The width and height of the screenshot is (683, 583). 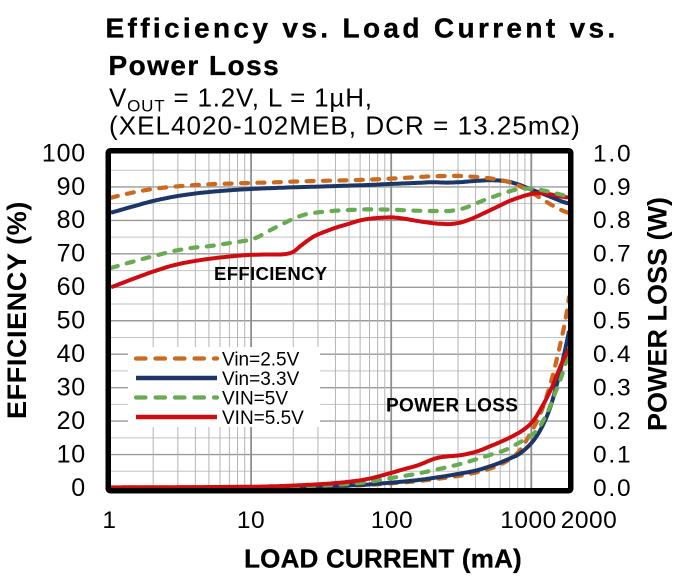 What do you see at coordinates (612, 321) in the screenshot?
I see `svg-text: 0.5` at bounding box center [612, 321].